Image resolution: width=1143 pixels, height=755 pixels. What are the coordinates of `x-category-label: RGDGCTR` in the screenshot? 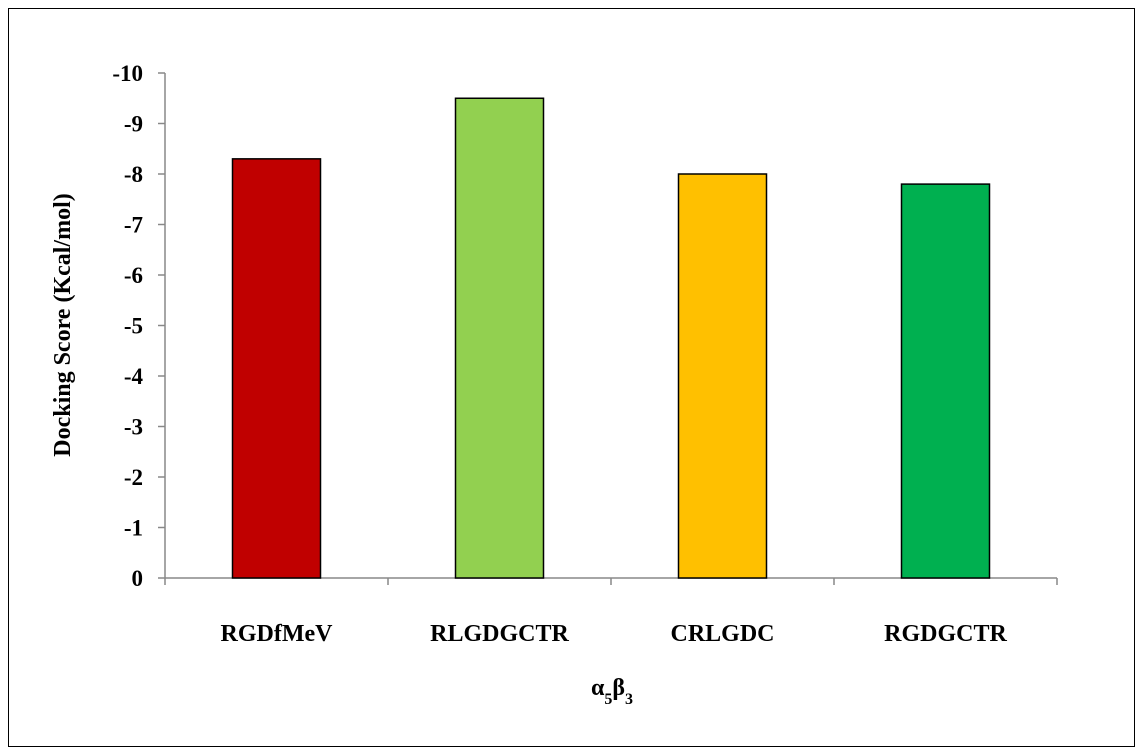 It's located at (945, 634).